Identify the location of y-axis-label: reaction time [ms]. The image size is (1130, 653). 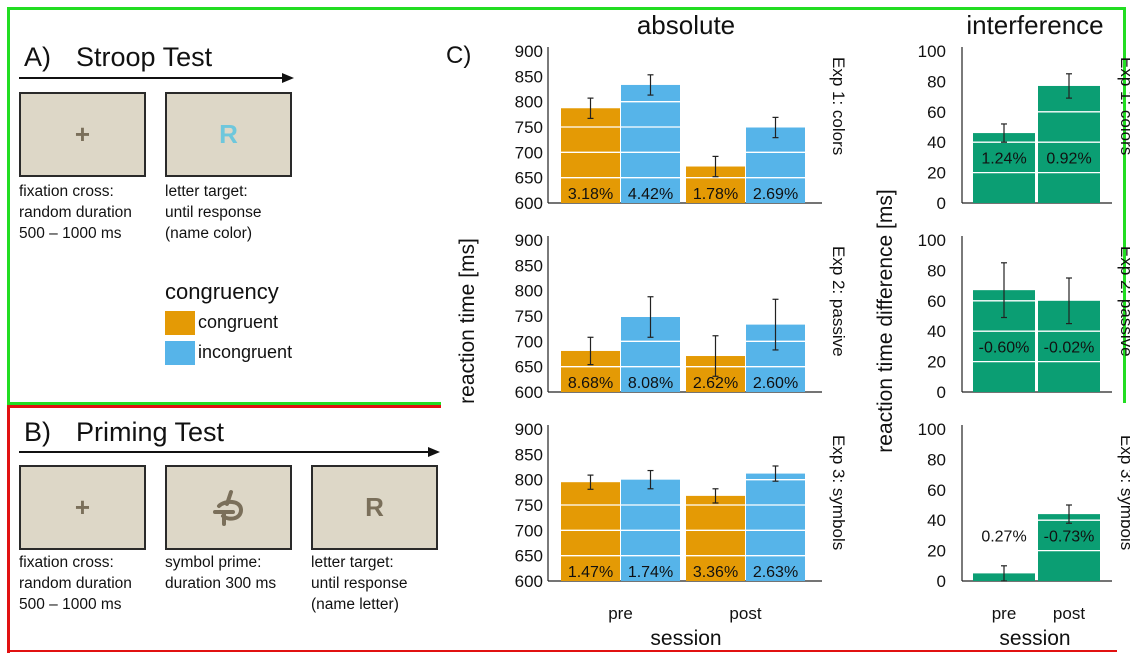
(467, 321).